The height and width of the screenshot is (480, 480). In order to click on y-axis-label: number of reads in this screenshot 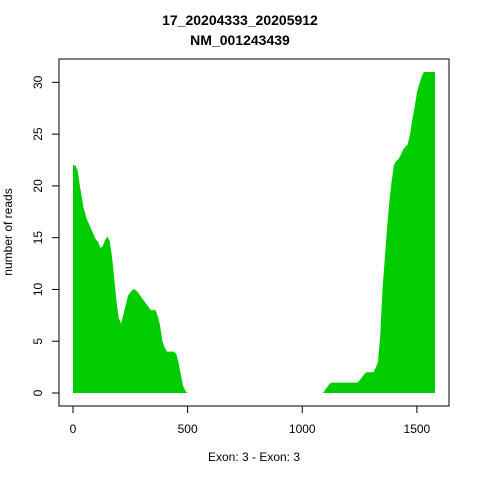, I will do `click(8, 231)`.